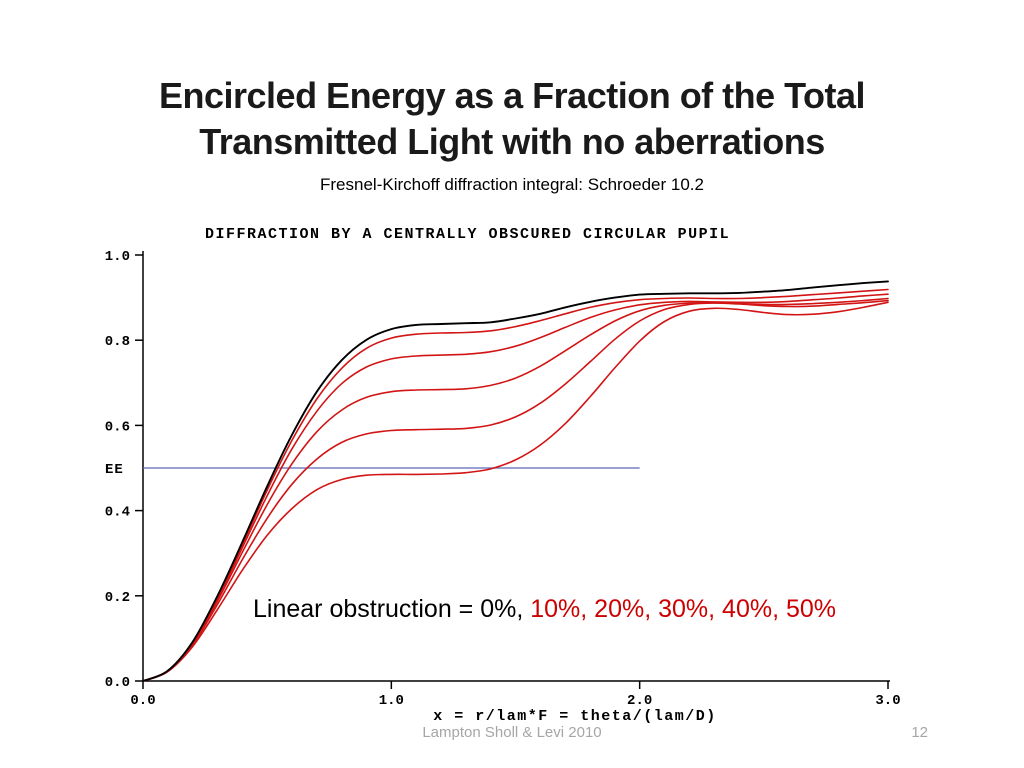 The height and width of the screenshot is (768, 1024). I want to click on y-tick-label: 0.8, so click(117, 342).